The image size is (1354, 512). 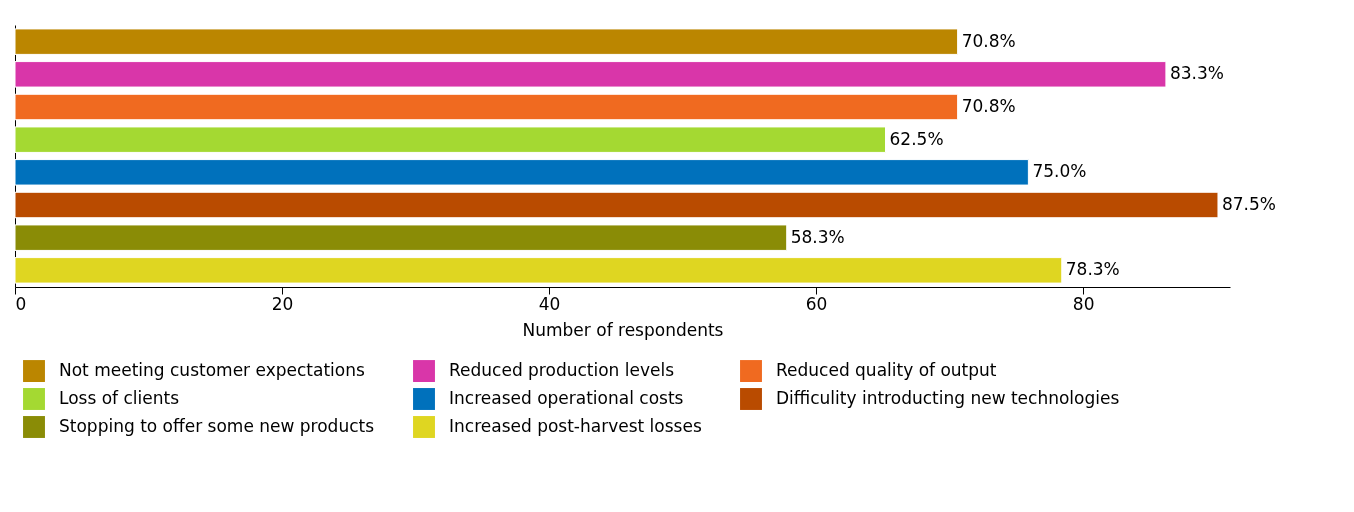 I want to click on legend-label: Not meeting customer expectations, so click(x=212, y=370).